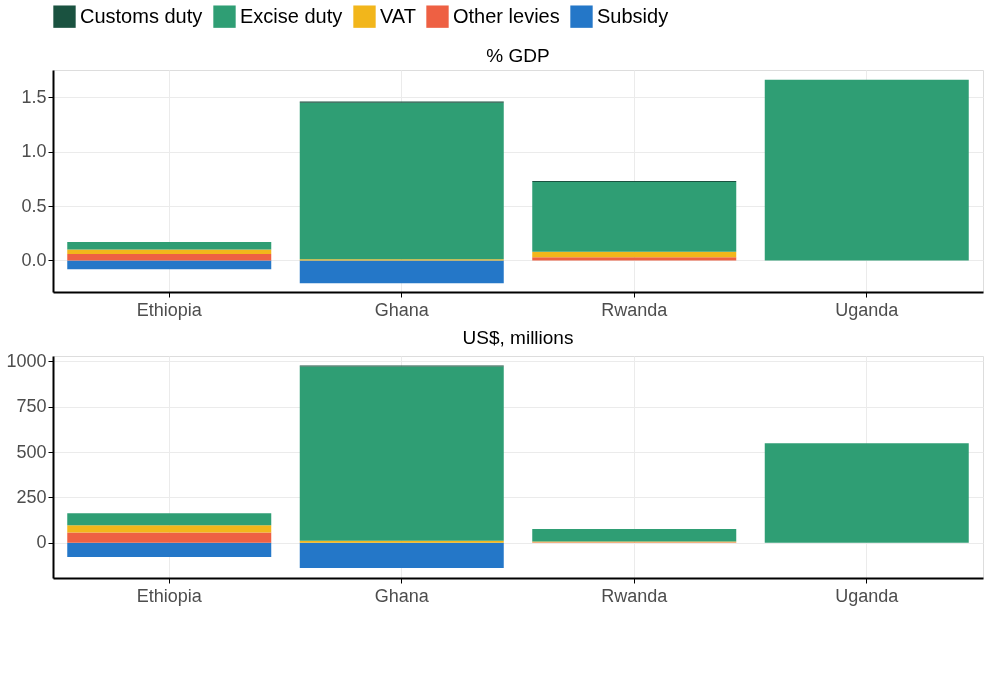 The width and height of the screenshot is (1002, 690). What do you see at coordinates (291, 15) in the screenshot?
I see `legend-label: Excise duty` at bounding box center [291, 15].